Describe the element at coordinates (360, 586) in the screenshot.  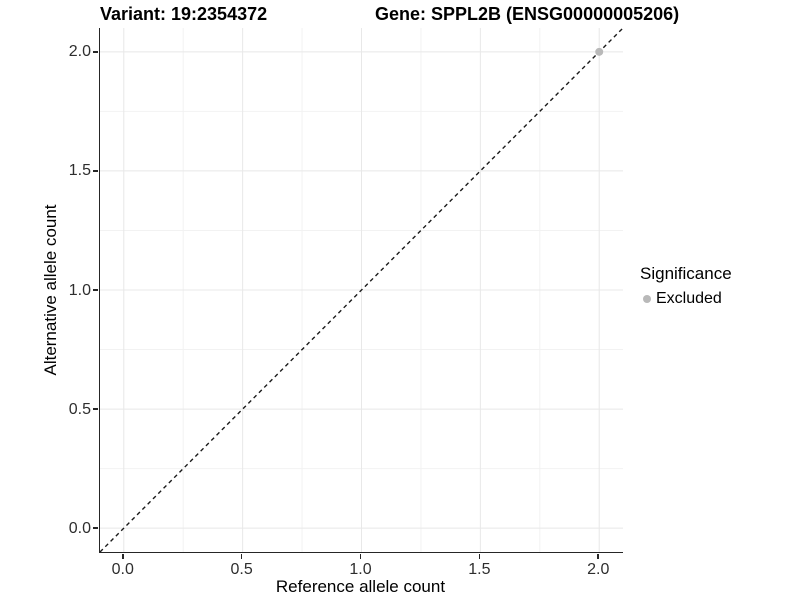
I see `x-axis-label: Reference allele count` at that location.